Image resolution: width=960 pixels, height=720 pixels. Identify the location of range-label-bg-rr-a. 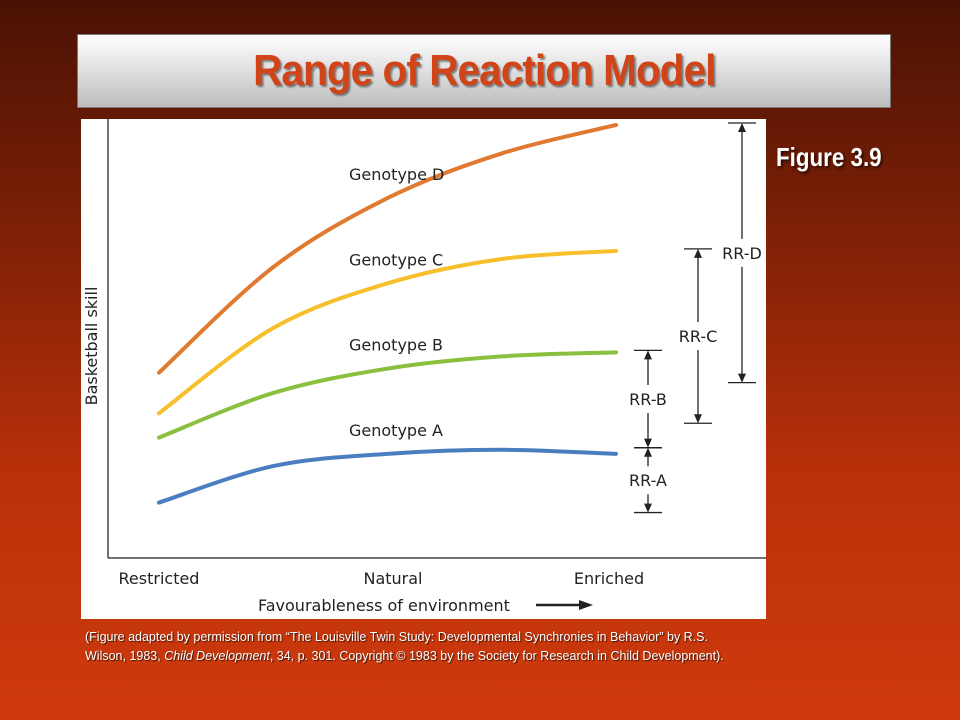
(648, 480).